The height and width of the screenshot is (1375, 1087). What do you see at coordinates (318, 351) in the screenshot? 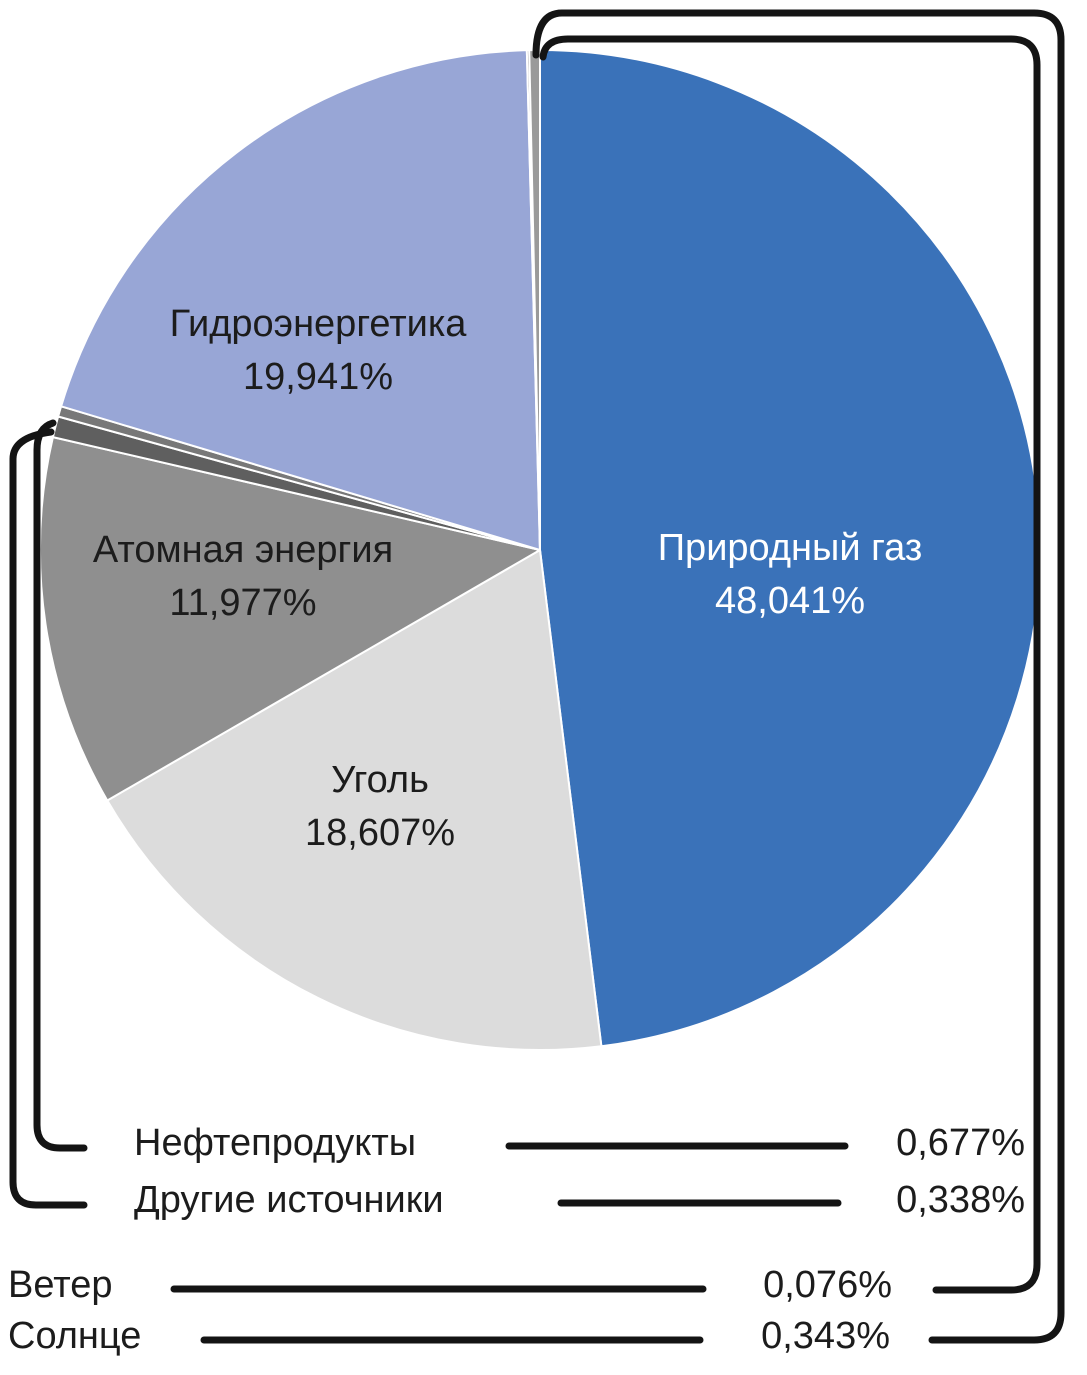
I see `slice-label-hydro: Гидроэнергетика 19,941%` at bounding box center [318, 351].